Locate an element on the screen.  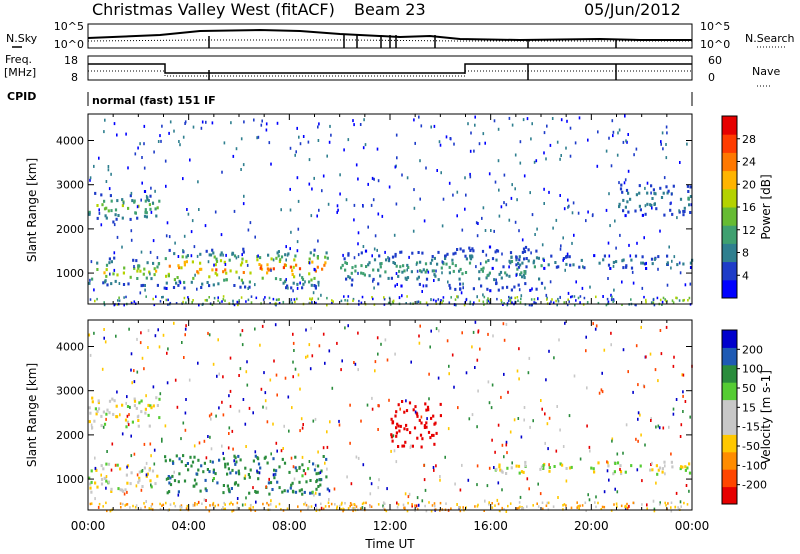
nsearch-tick-bottom: 10^0 is located at coordinates (715, 44).